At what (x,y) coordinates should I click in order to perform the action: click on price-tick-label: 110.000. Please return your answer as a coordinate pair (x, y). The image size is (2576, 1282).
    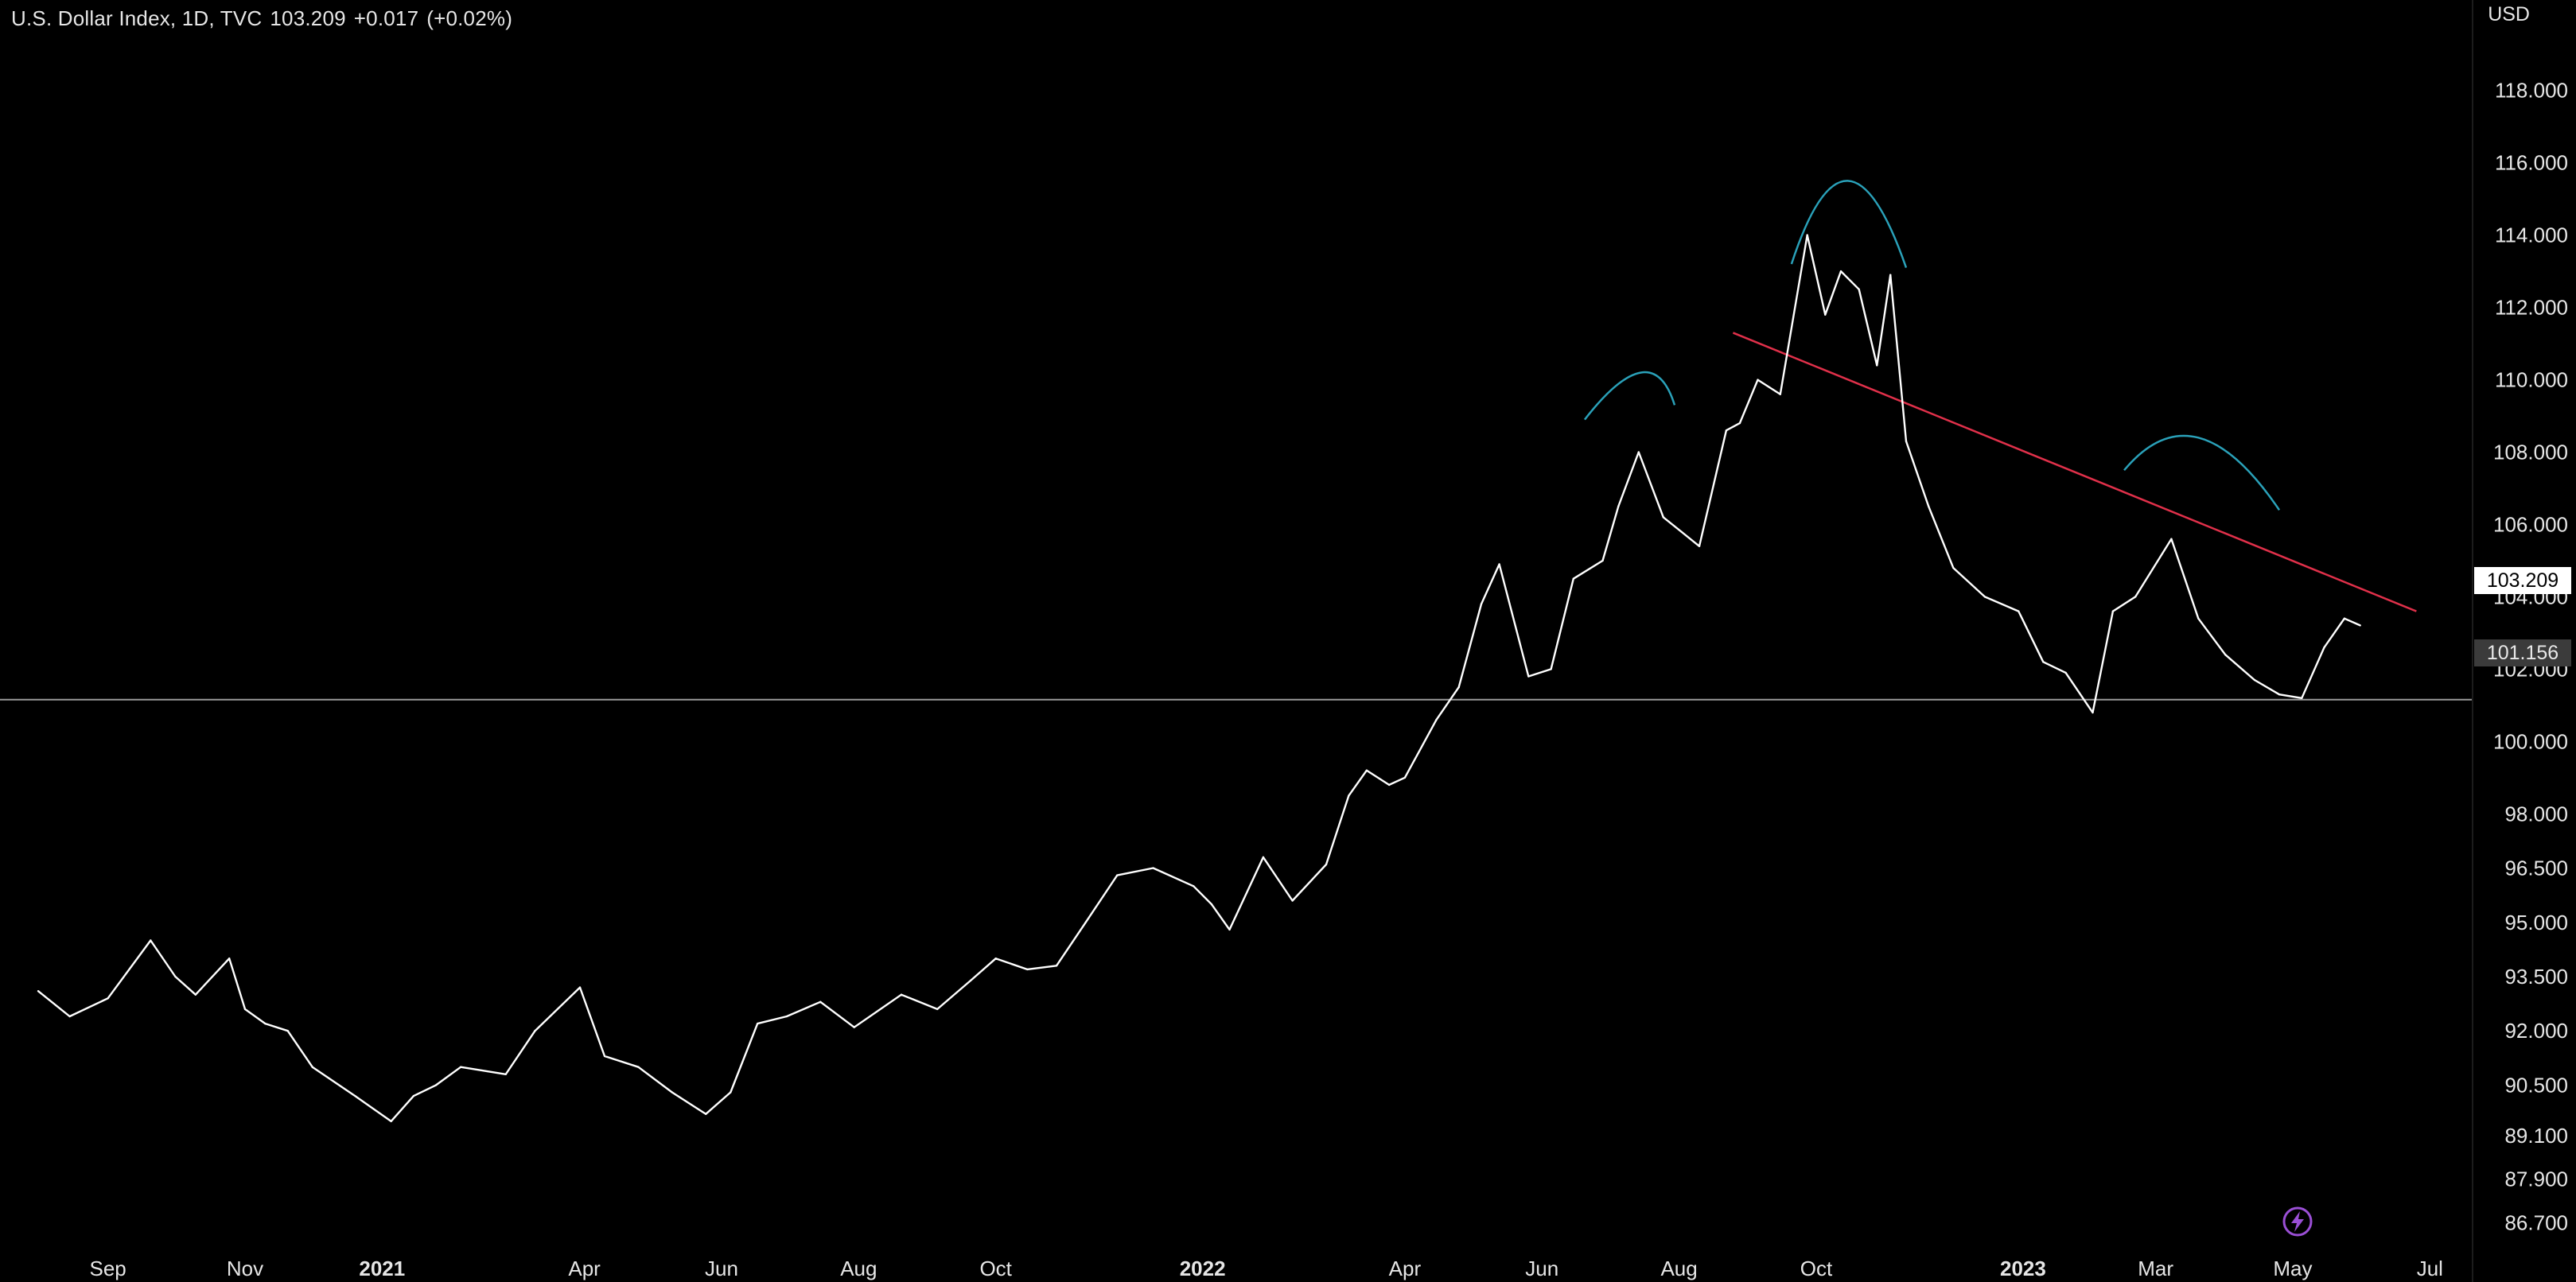
    Looking at the image, I should click on (2532, 380).